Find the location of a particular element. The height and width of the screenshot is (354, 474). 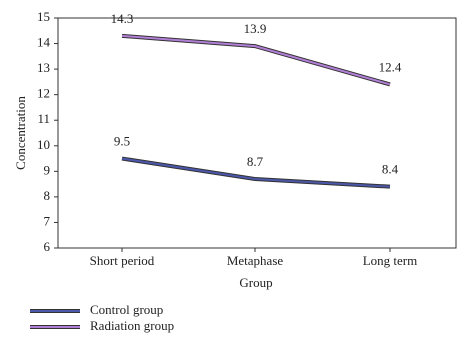

data-label: 14.3 is located at coordinates (122, 18).